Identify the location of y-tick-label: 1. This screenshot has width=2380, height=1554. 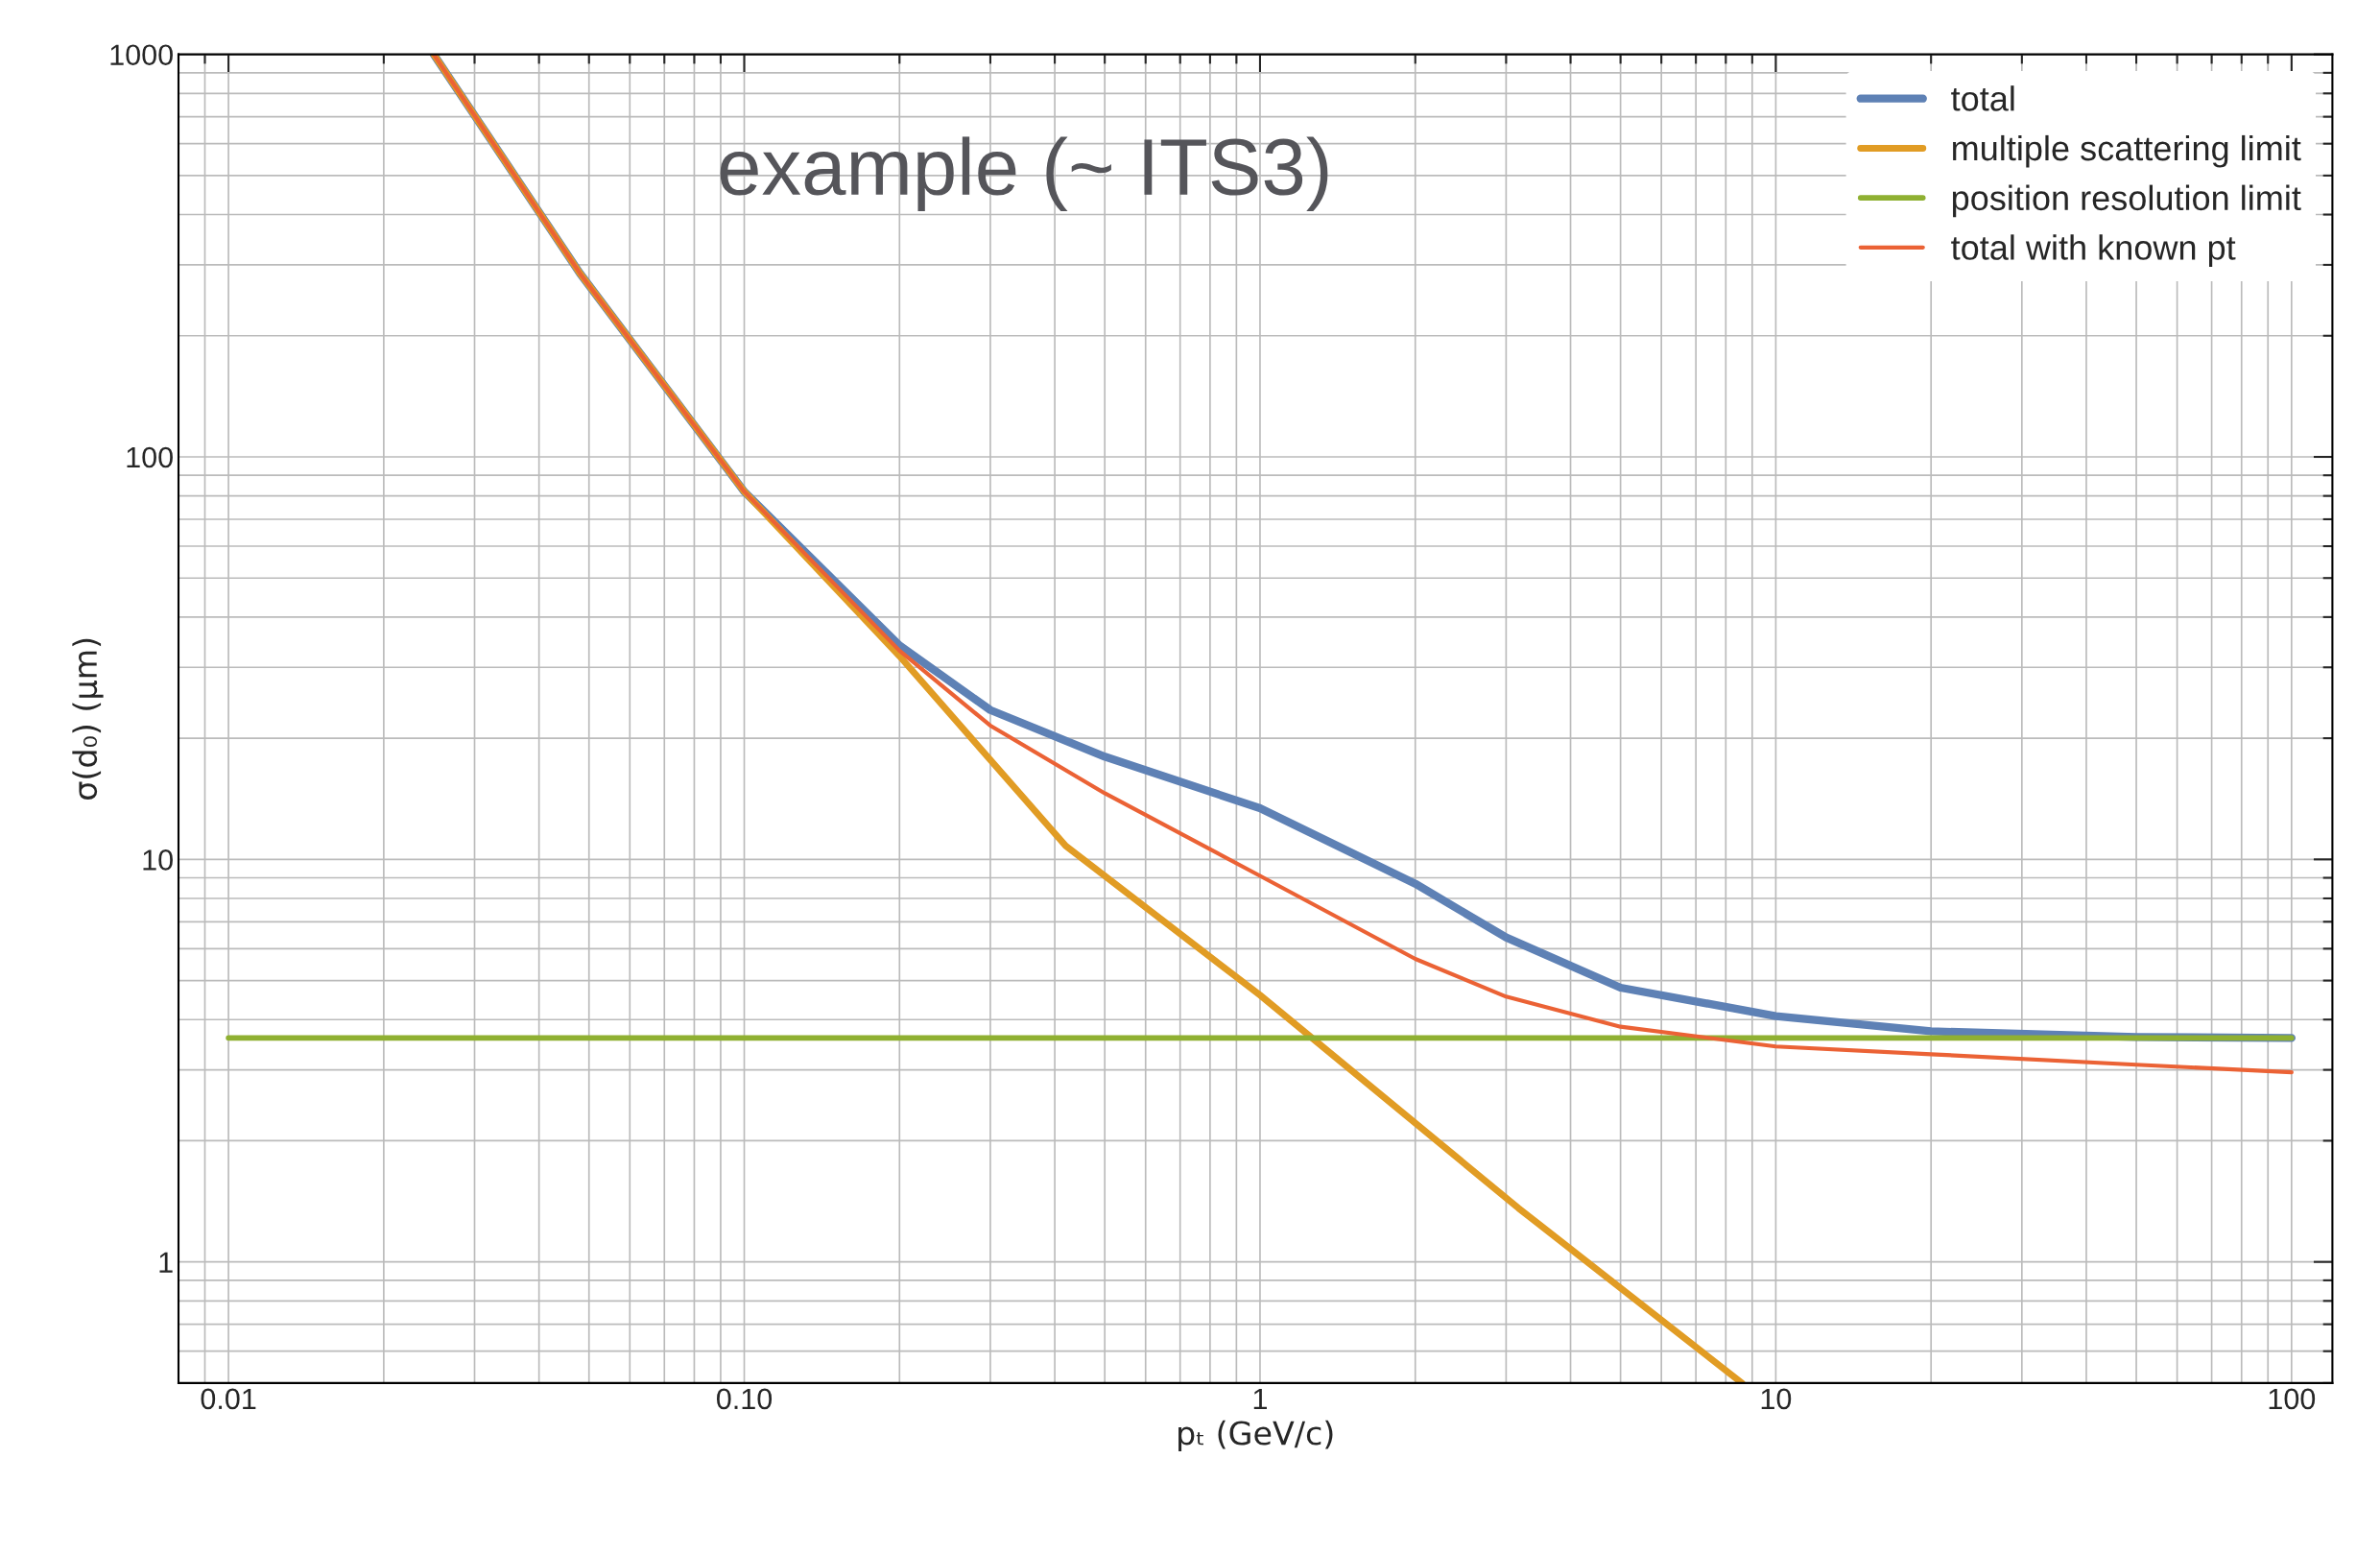
(166, 1262).